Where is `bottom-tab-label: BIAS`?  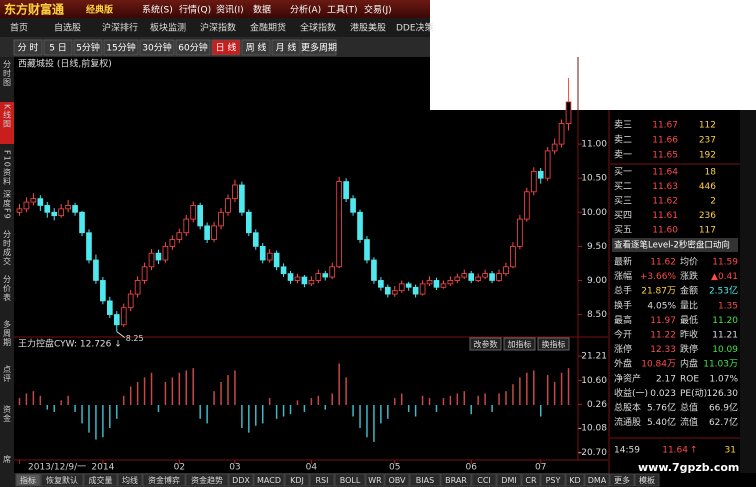 bottom-tab-label: BIAS is located at coordinates (425, 480).